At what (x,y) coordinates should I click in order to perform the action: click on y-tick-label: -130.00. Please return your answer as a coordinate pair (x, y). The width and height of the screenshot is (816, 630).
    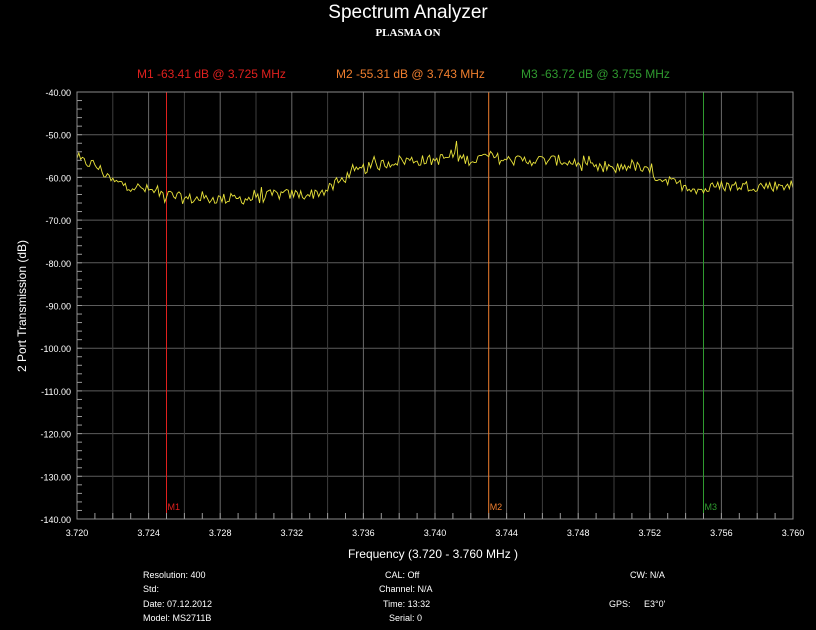
    Looking at the image, I should click on (55, 477).